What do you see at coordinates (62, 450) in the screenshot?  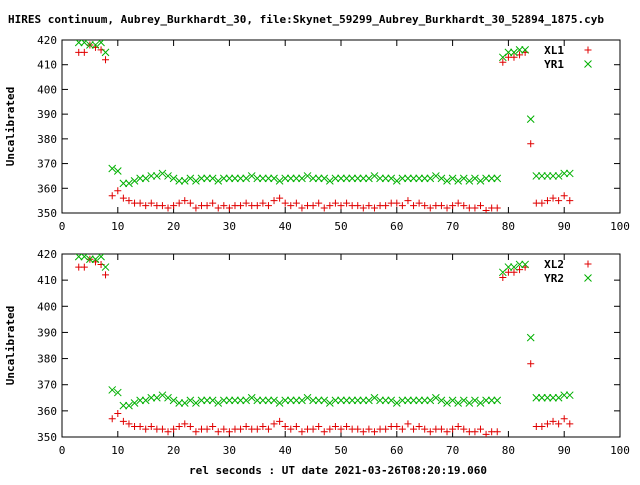 I see `x-tick-label: 0` at bounding box center [62, 450].